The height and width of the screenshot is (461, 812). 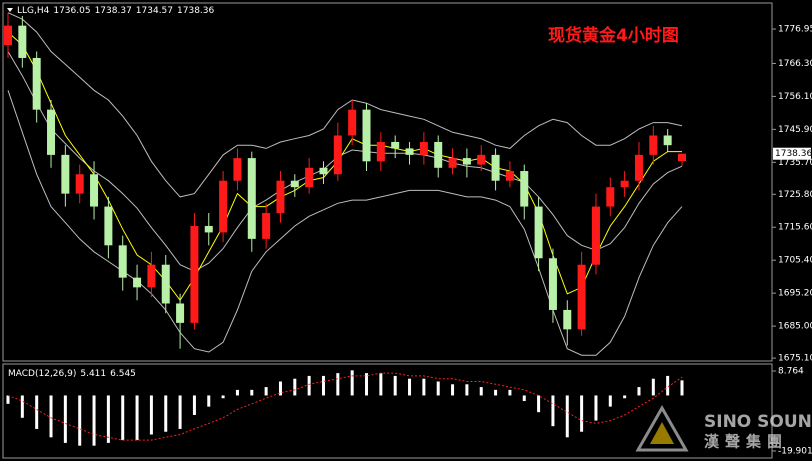 What do you see at coordinates (613, 35) in the screenshot?
I see `chart-title: 现货黄金4小时图` at bounding box center [613, 35].